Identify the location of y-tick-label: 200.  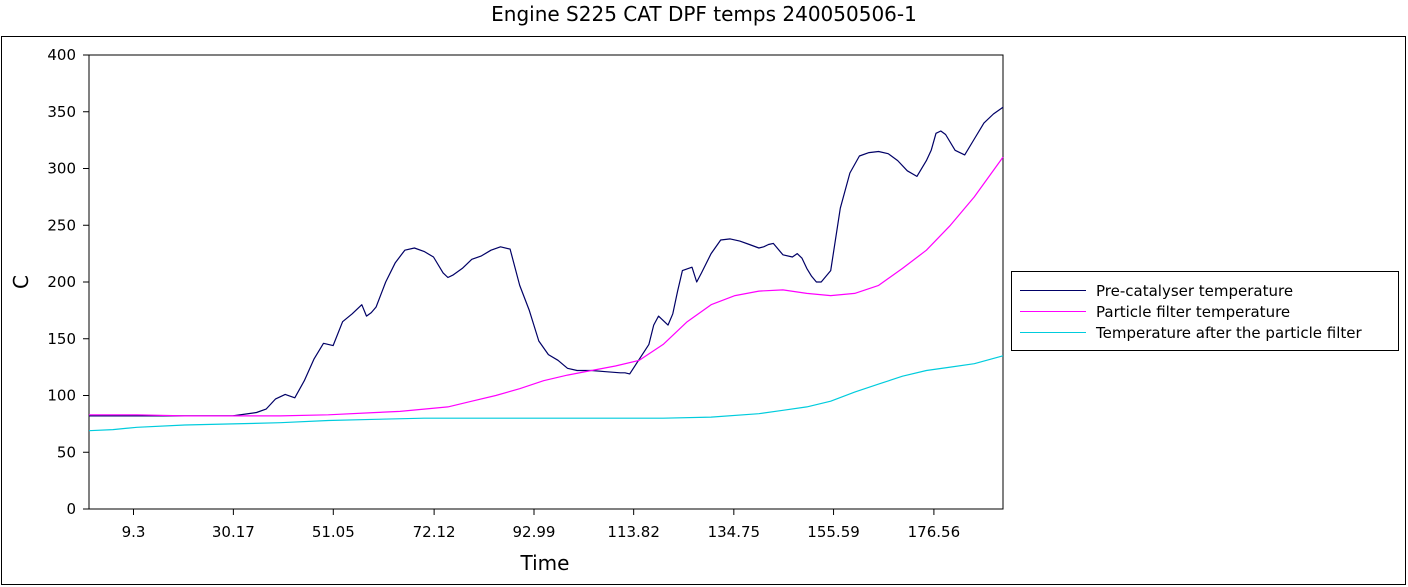
(61, 282).